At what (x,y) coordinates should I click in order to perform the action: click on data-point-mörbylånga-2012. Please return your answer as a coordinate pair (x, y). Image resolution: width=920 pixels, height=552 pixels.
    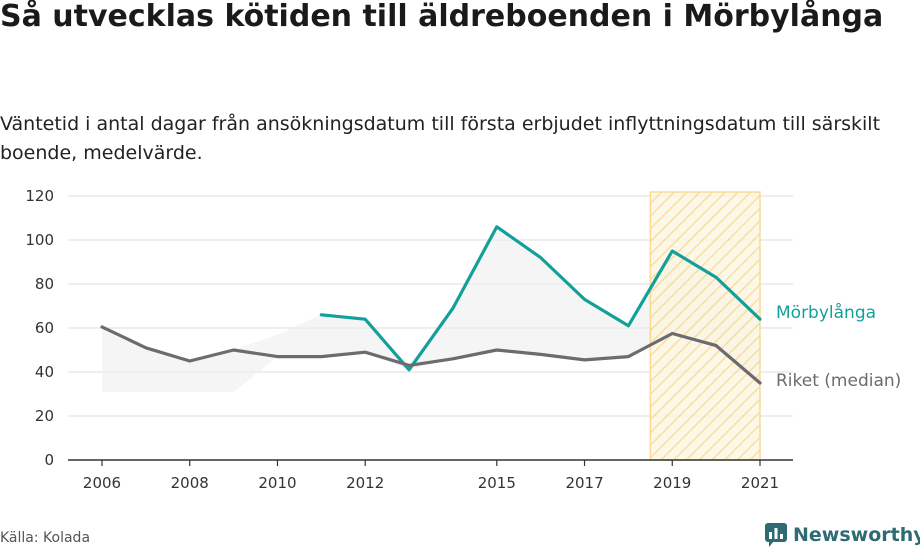
    Looking at the image, I should click on (365, 319).